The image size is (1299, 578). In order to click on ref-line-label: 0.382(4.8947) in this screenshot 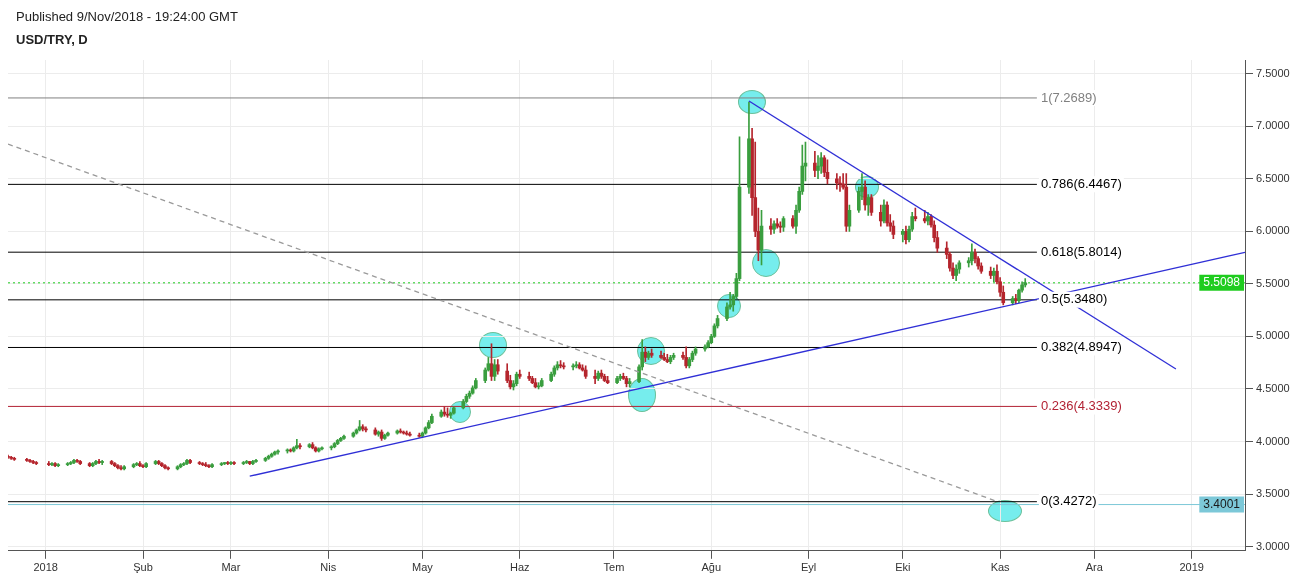, I will do `click(1081, 347)`.